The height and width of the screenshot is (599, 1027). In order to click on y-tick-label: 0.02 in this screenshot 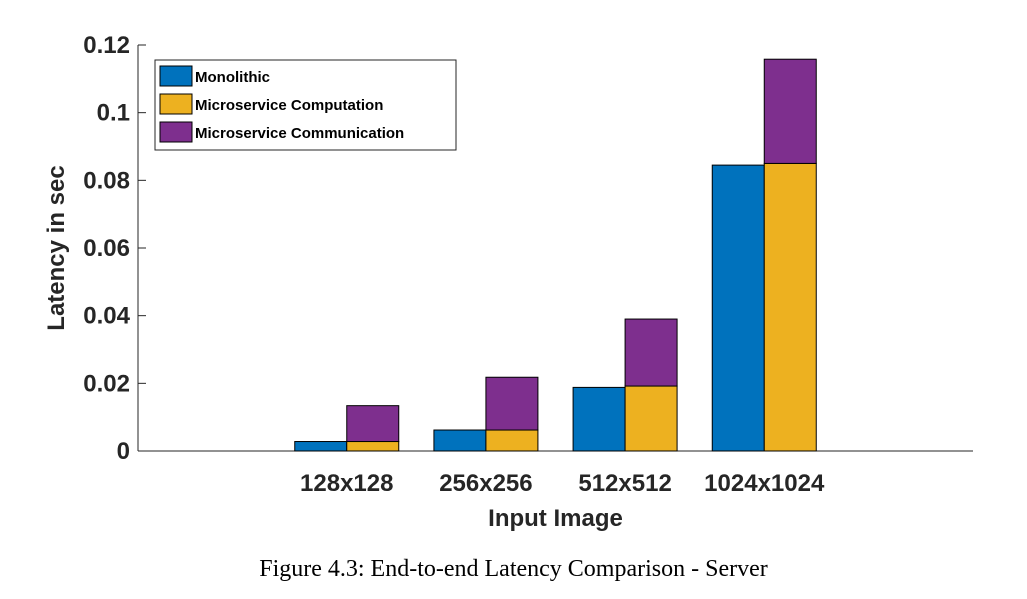, I will do `click(106, 383)`.